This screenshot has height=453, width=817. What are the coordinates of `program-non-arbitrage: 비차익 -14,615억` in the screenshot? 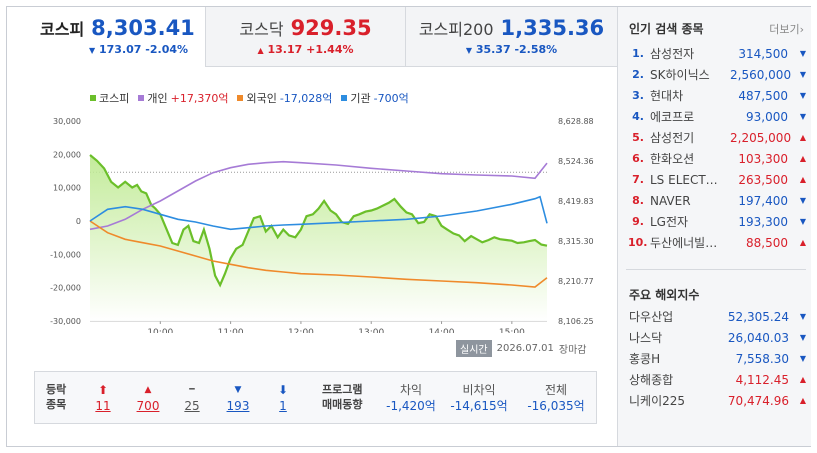 It's located at (479, 398).